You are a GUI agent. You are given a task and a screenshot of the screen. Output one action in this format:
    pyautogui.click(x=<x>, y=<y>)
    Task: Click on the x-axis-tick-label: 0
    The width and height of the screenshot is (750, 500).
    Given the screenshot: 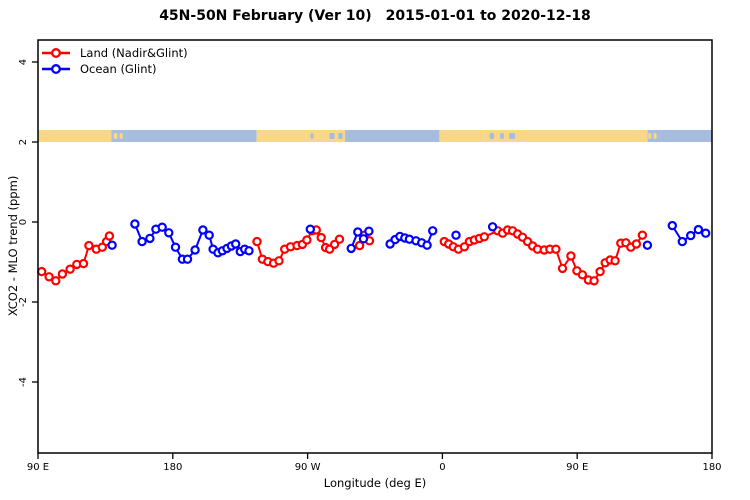 What is the action you would take?
    pyautogui.click(x=442, y=467)
    